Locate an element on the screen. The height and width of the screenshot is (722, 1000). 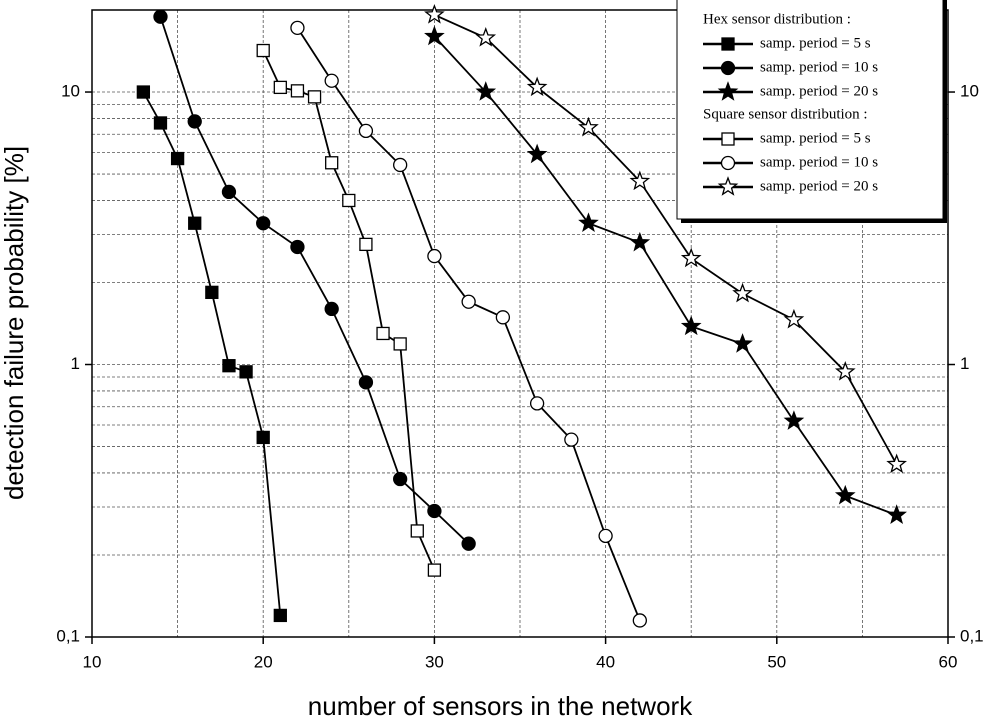
legend-title: Square sensor distribution : is located at coordinates (785, 114).